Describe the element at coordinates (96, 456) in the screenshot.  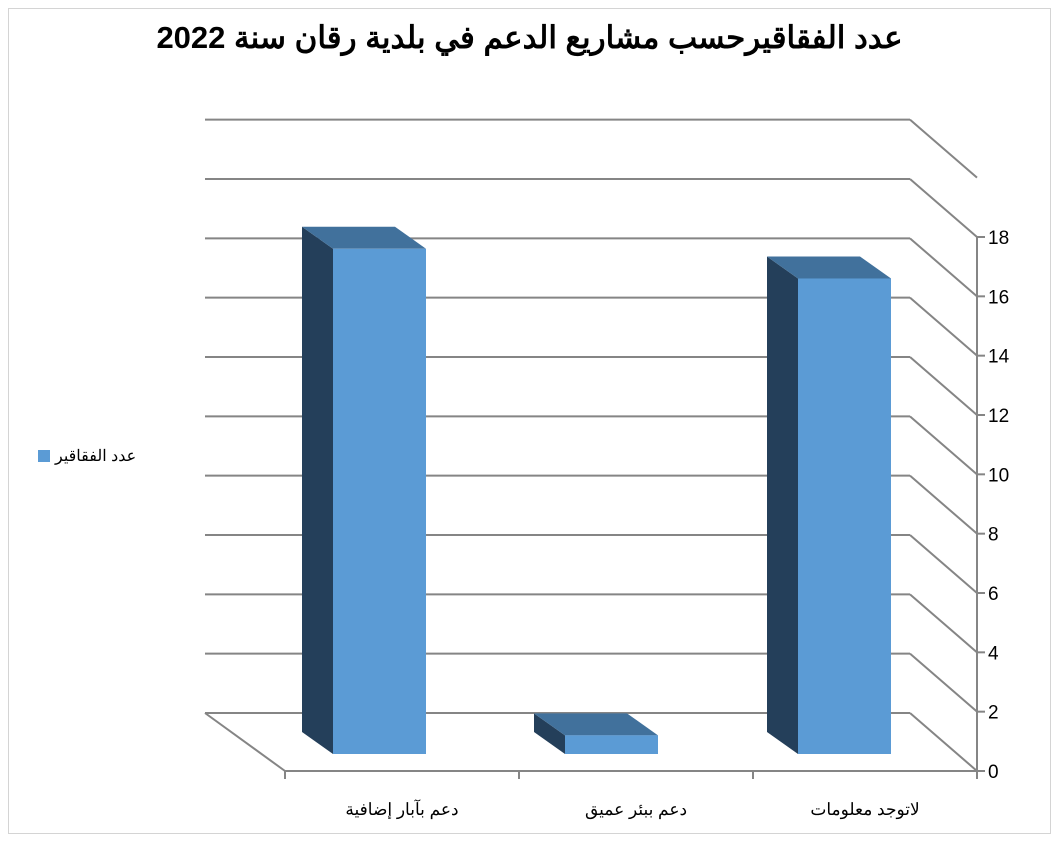
I see `legend-label: عدد الفقاقير` at that location.